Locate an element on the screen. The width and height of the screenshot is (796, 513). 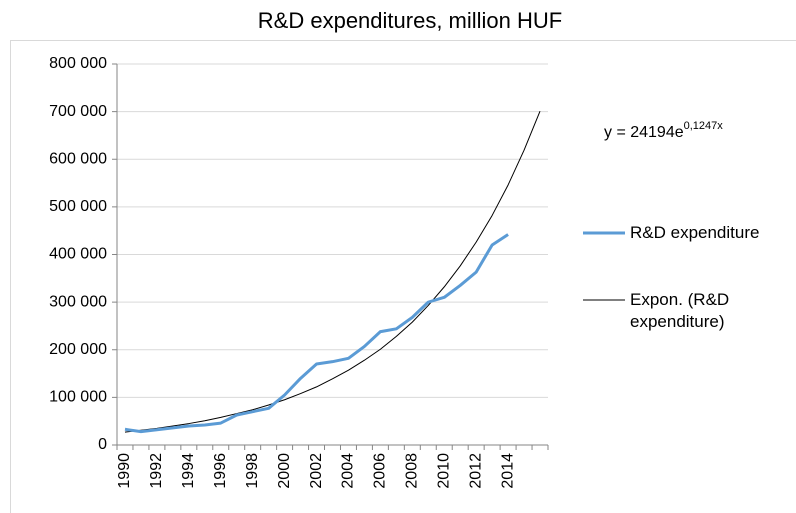
annotation-text: y = 24194e is located at coordinates (644, 132).